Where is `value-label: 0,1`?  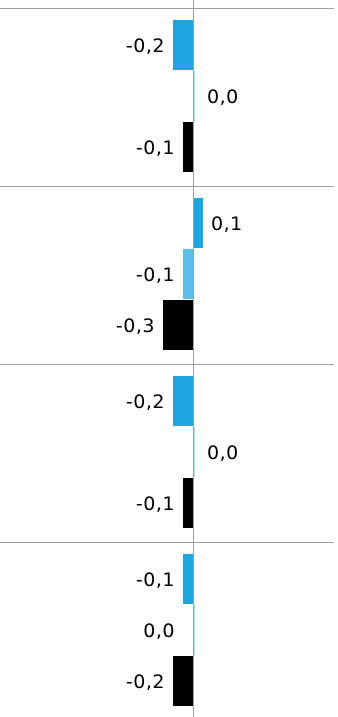
value-label: 0,1 is located at coordinates (227, 224).